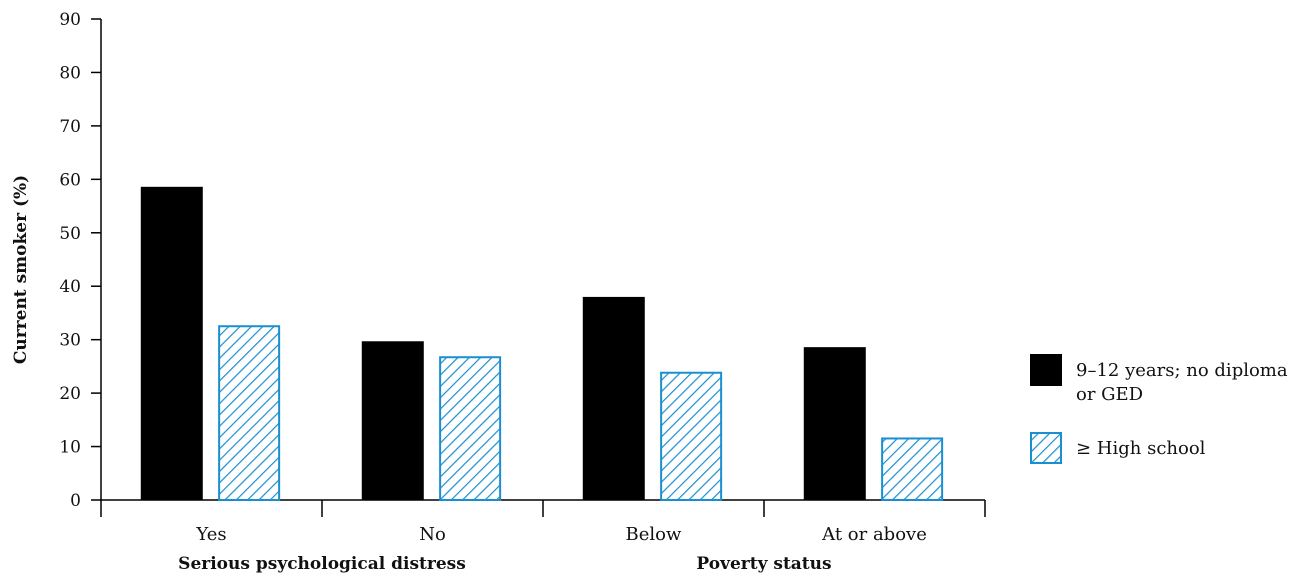 This screenshot has width=1310, height=576. Describe the element at coordinates (1141, 448) in the screenshot. I see `legend-label: ≥ High school` at that location.